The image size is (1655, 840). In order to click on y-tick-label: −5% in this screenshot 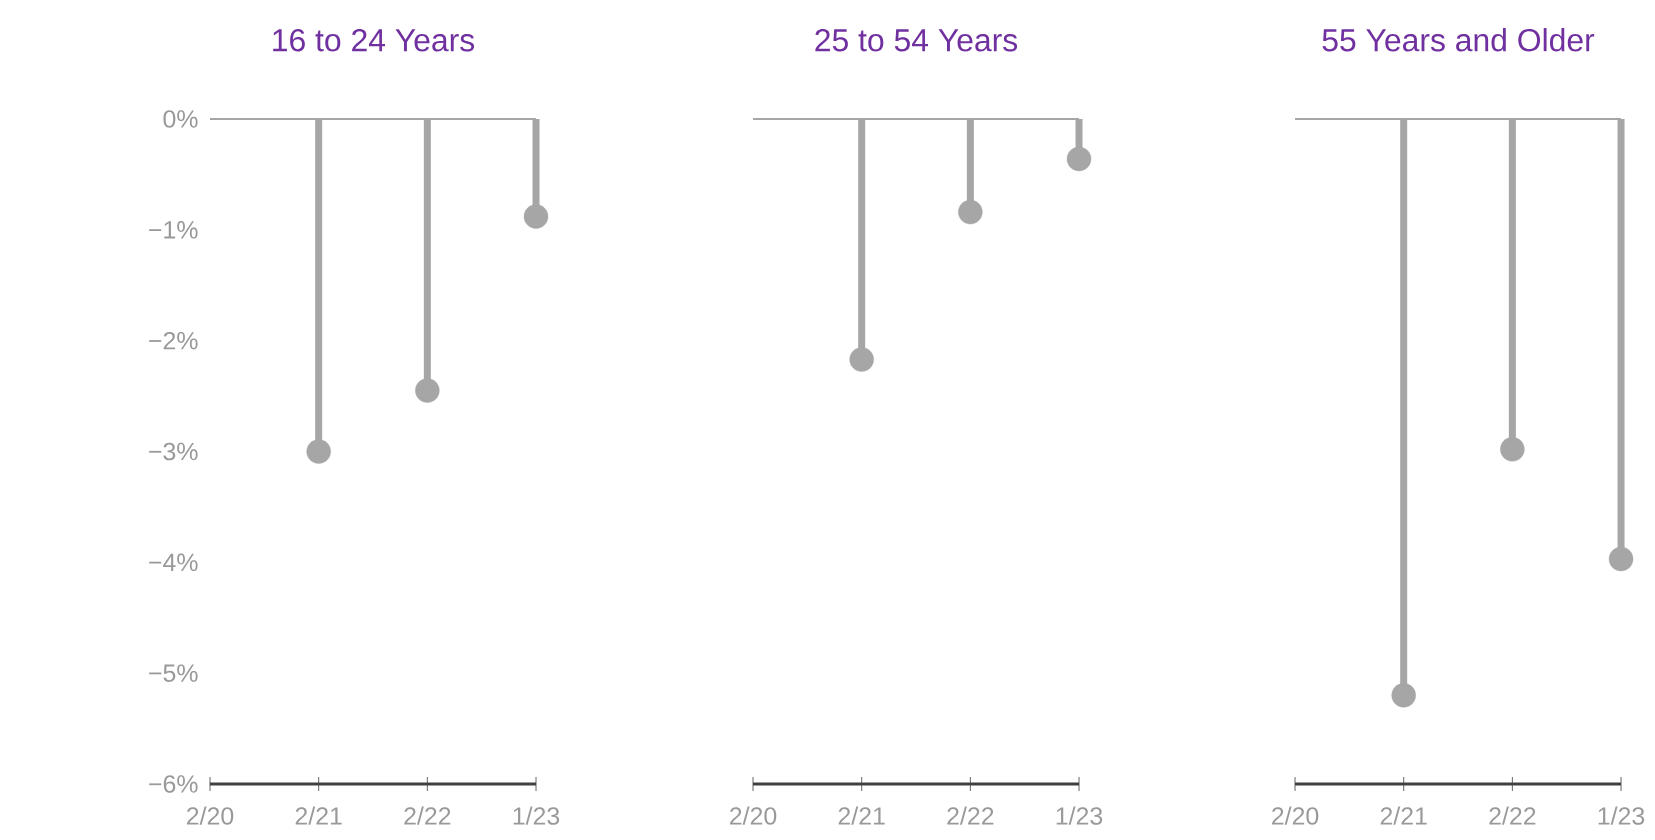, I will do `click(173, 673)`.